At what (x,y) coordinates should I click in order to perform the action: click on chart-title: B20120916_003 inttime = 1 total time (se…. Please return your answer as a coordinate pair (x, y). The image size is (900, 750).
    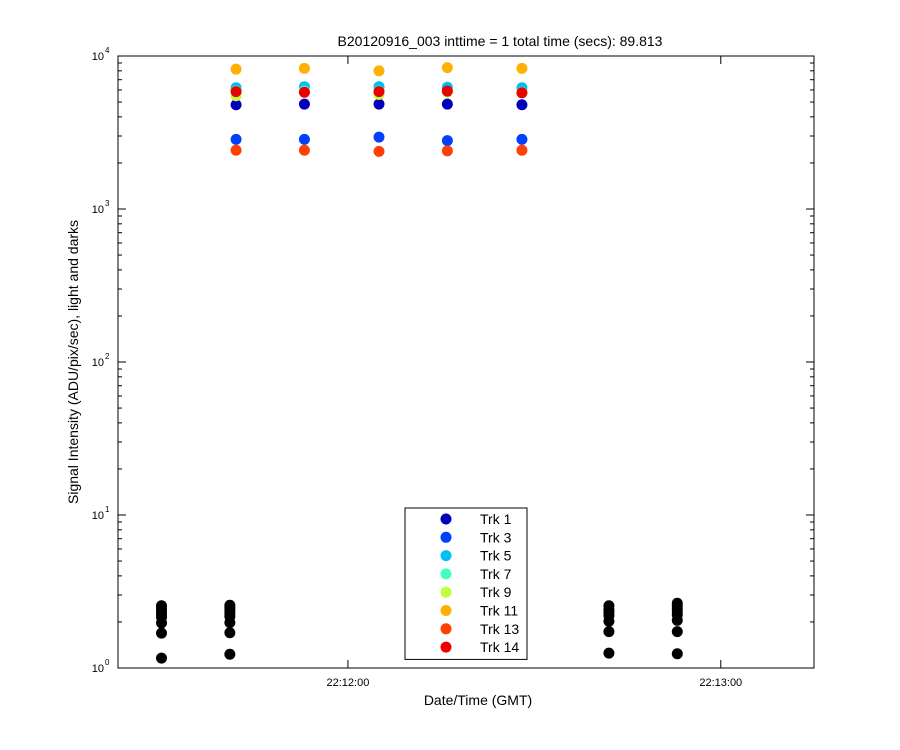
    Looking at the image, I should click on (500, 41).